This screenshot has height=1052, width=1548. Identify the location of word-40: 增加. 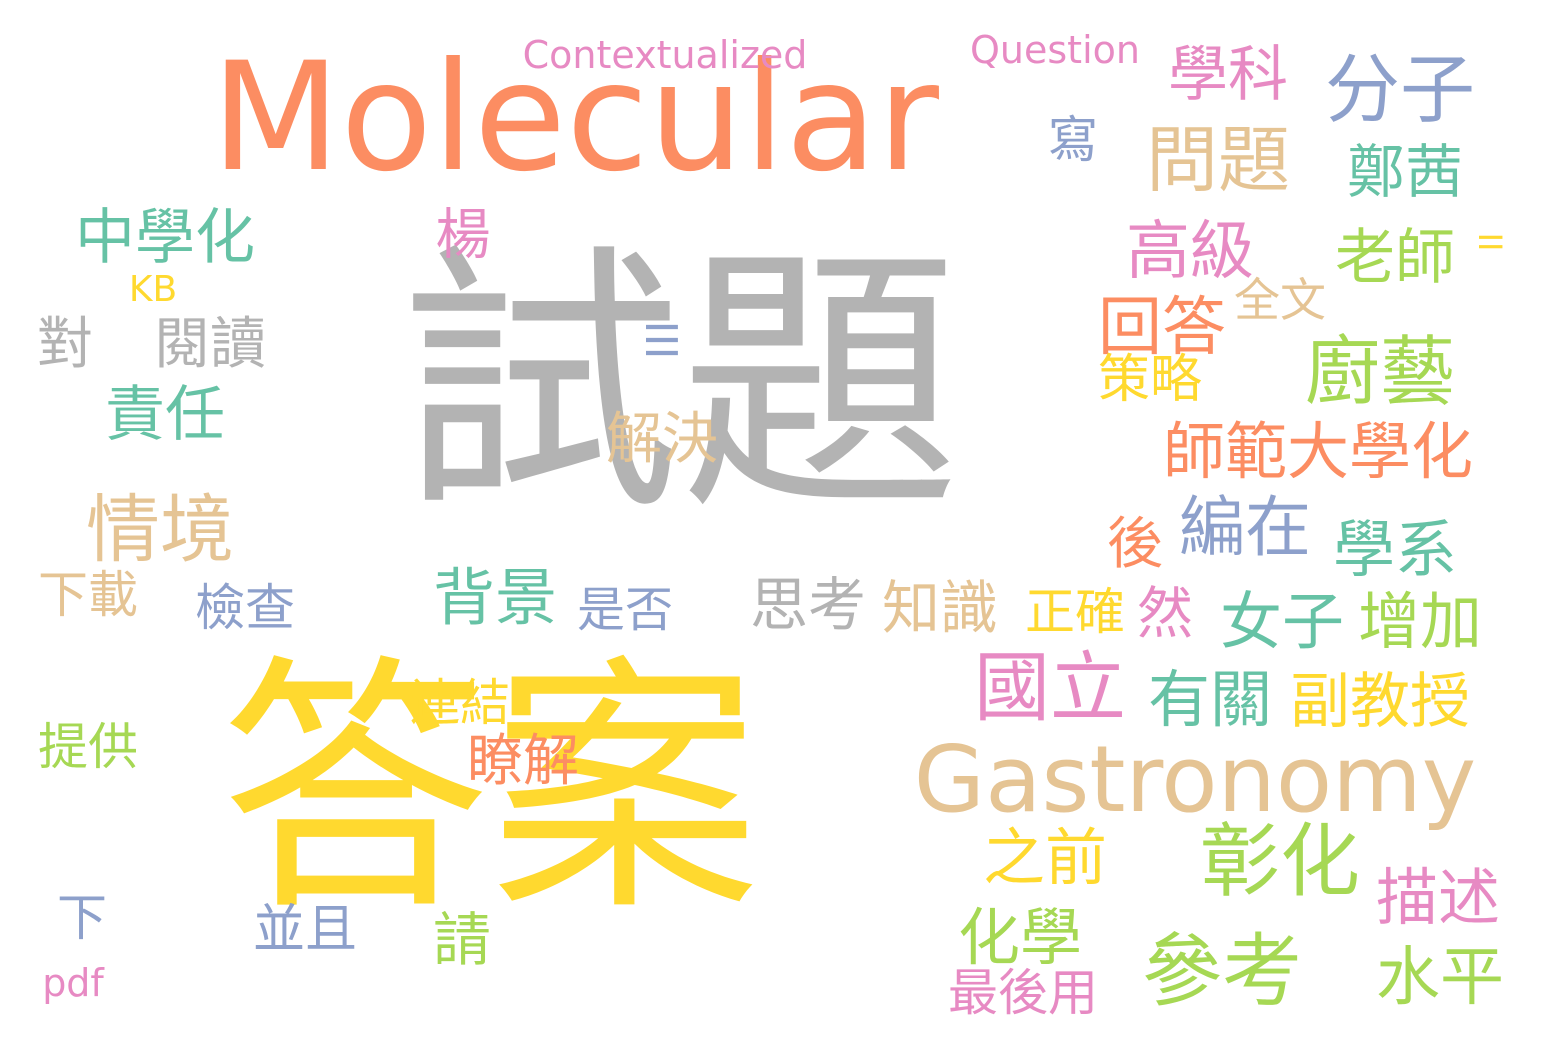
(1420, 621).